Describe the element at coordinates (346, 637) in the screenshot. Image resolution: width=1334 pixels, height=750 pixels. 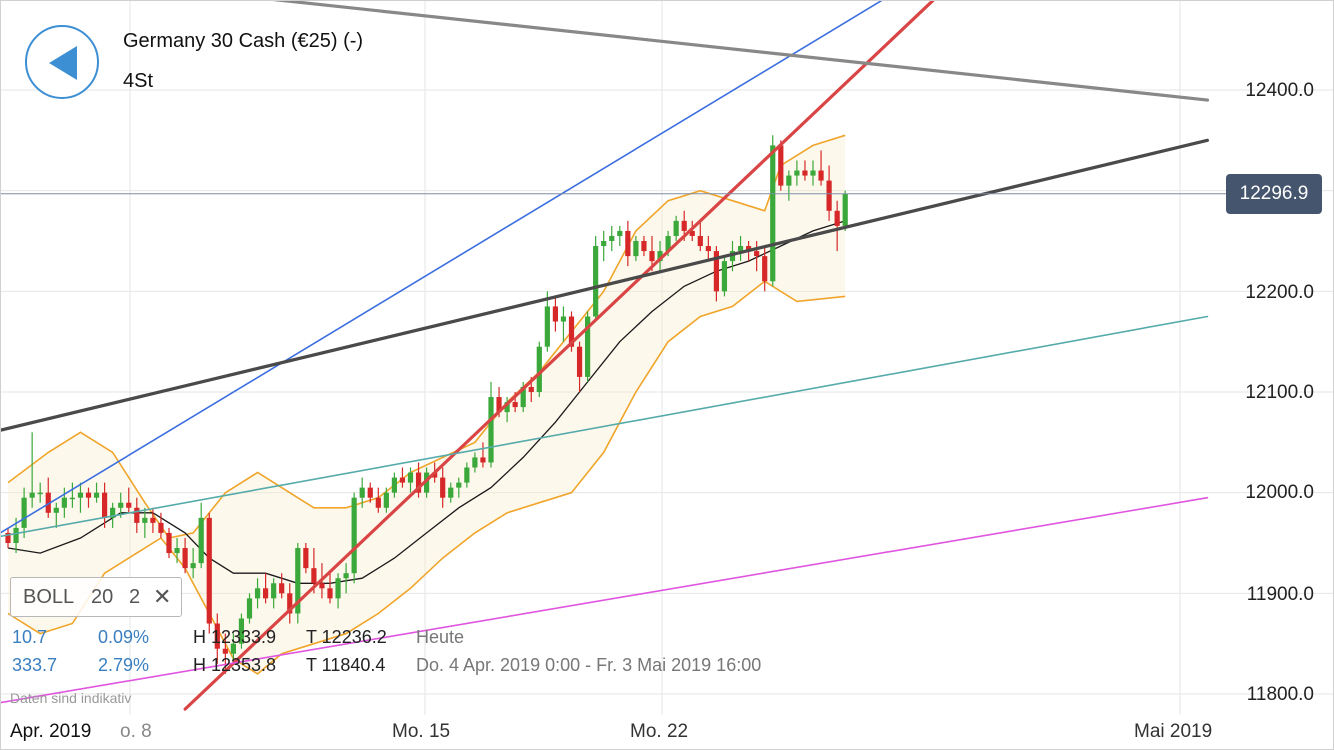
I see `stat-low: T 12236.2` at that location.